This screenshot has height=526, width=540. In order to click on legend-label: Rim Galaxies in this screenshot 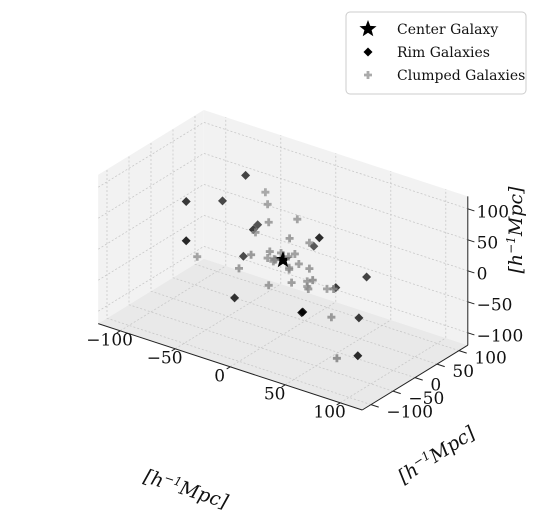, I will do `click(443, 53)`.